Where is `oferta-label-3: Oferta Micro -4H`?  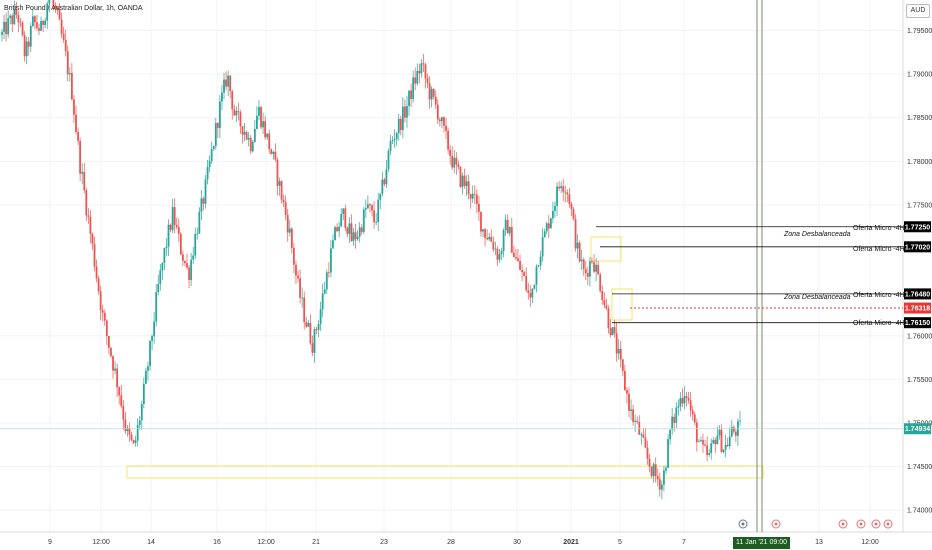
oferta-label-3: Oferta Micro -4H is located at coordinates (879, 295).